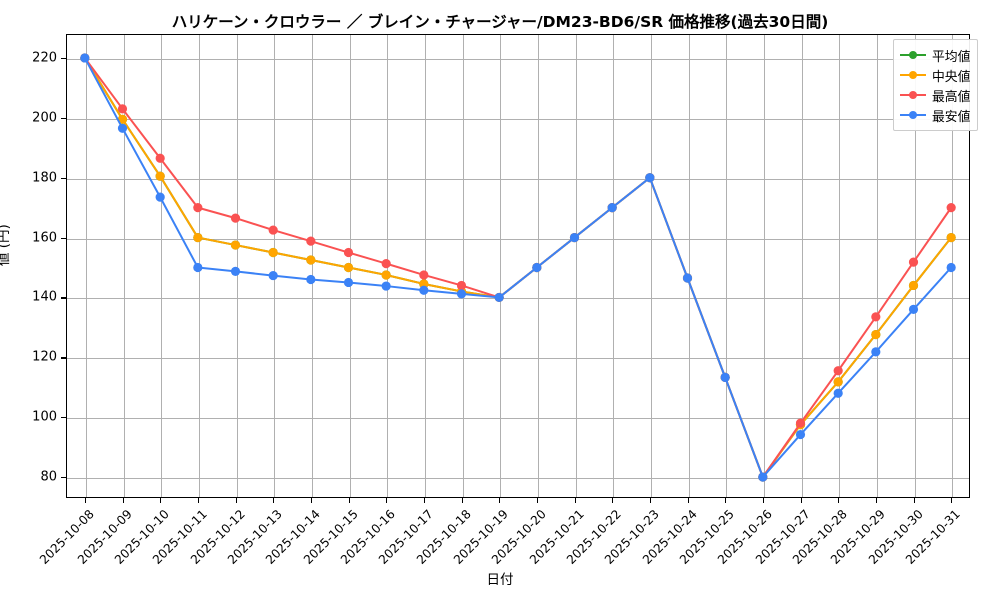  What do you see at coordinates (44, 118) in the screenshot?
I see `y-tick-label: 200` at bounding box center [44, 118].